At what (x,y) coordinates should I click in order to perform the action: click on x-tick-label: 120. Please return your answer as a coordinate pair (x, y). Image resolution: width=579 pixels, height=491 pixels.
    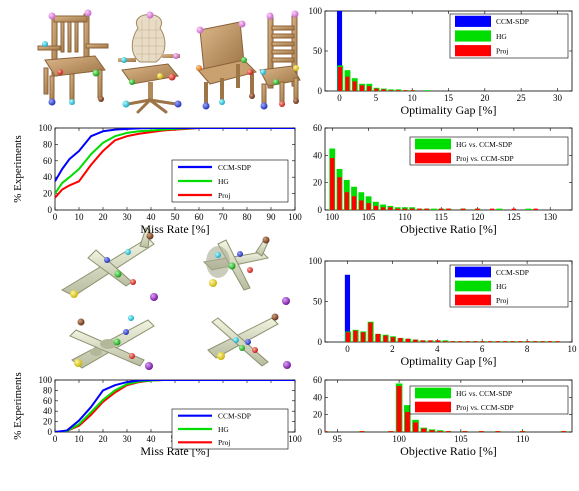
    Looking at the image, I should click on (478, 217).